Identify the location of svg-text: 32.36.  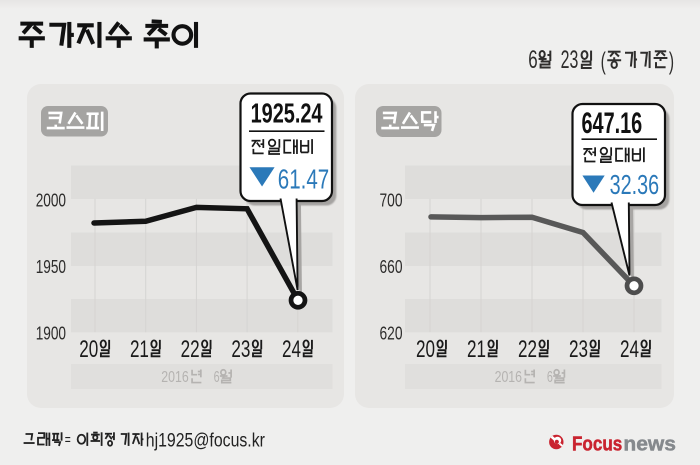
(635, 184).